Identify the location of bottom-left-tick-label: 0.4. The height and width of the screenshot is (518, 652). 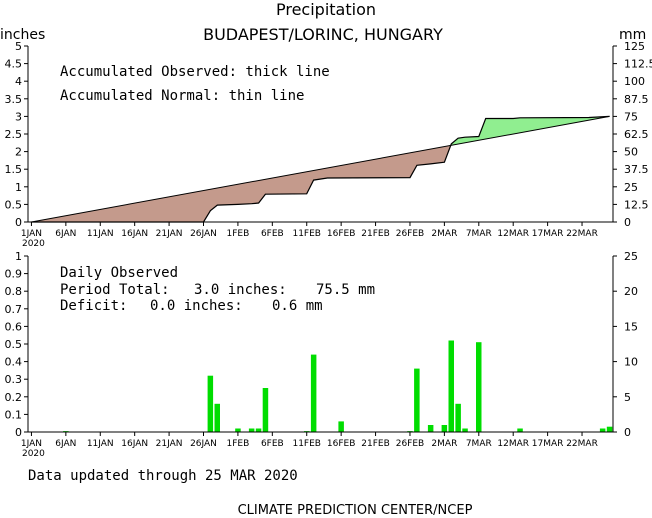
(14, 362).